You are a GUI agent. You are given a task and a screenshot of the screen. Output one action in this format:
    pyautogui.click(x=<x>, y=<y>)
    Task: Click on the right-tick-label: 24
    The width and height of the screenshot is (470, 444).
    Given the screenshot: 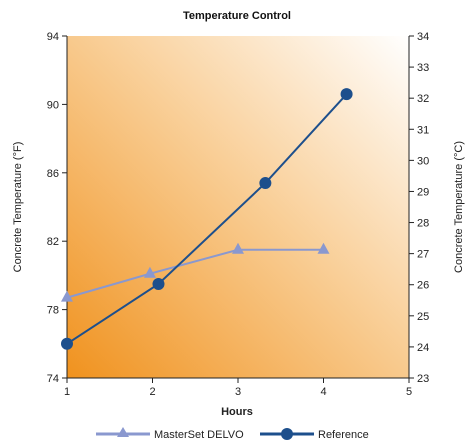 What is the action you would take?
    pyautogui.click(x=423, y=348)
    